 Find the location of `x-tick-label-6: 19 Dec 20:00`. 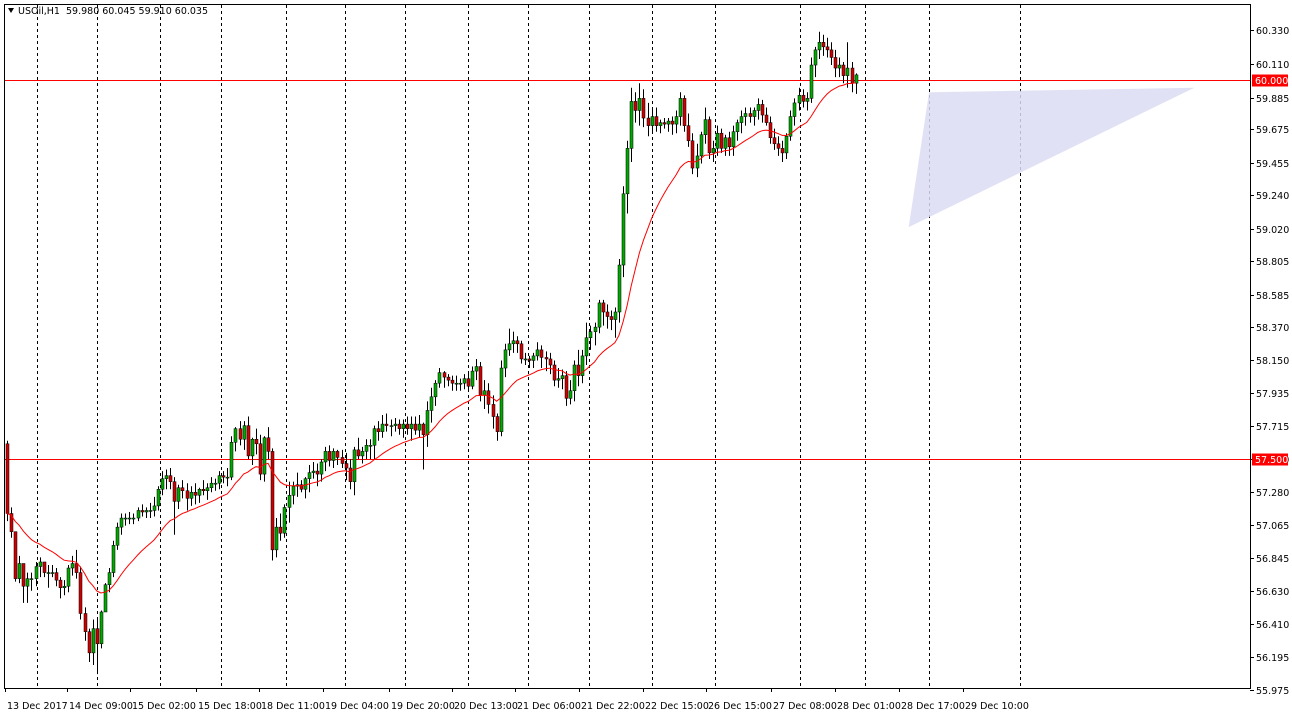

x-tick-label-6: 19 Dec 20:00 is located at coordinates (423, 706).